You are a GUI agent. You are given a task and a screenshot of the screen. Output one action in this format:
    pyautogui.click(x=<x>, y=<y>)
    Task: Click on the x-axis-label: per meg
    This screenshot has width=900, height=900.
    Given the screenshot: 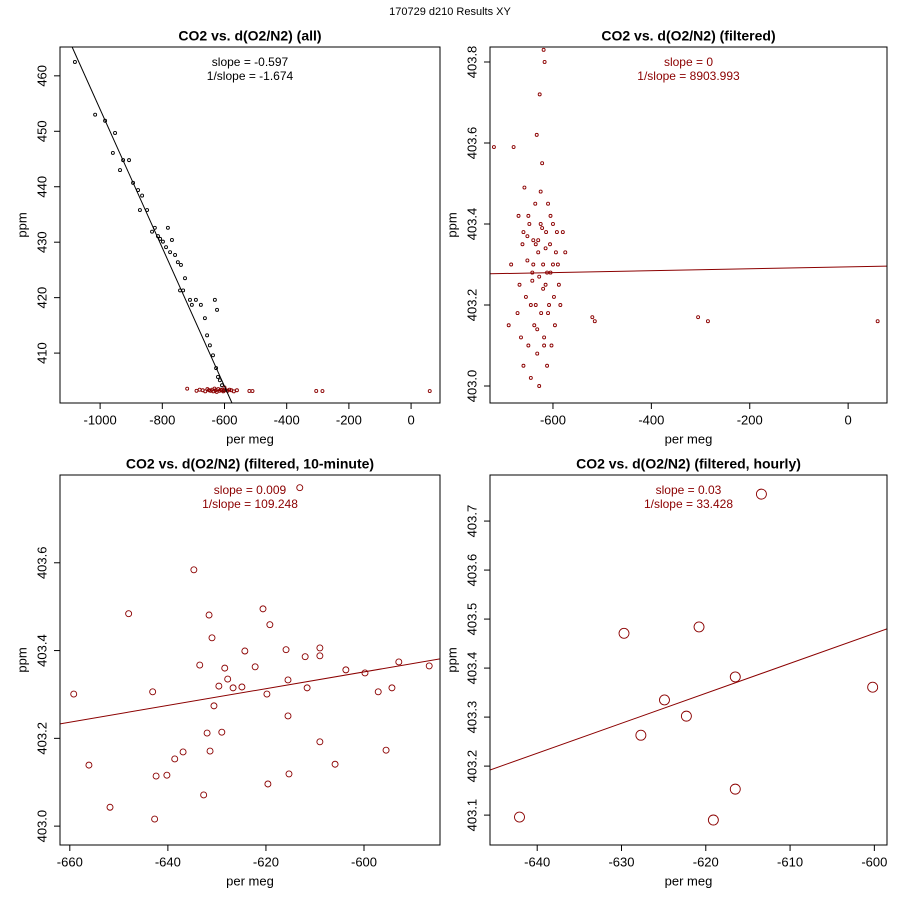 What is the action you would take?
    pyautogui.click(x=689, y=438)
    